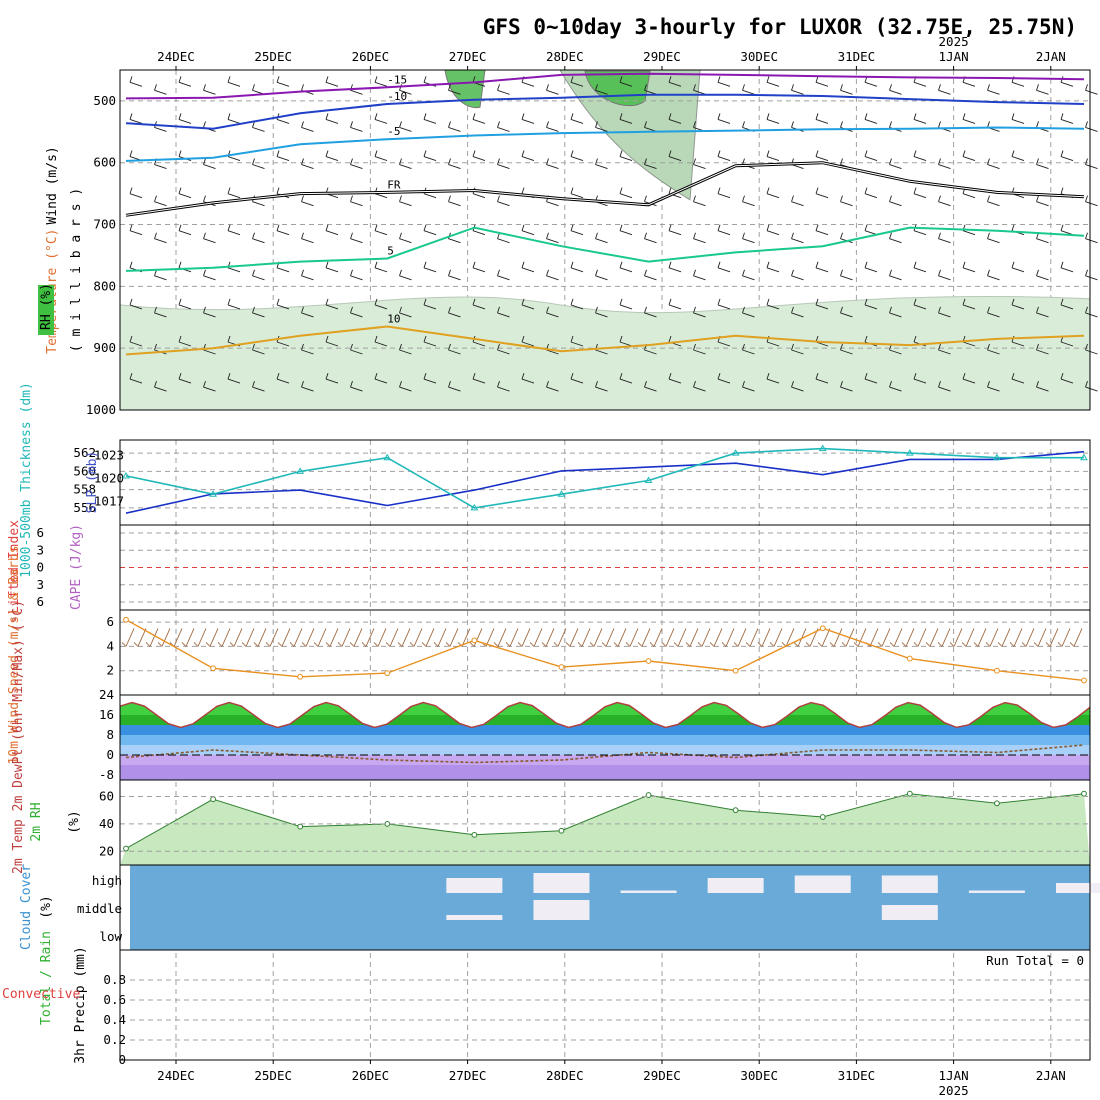 The image size is (1100, 1100). Describe the element at coordinates (46, 306) in the screenshot. I see `ylabel-rh: RH (%)` at that location.